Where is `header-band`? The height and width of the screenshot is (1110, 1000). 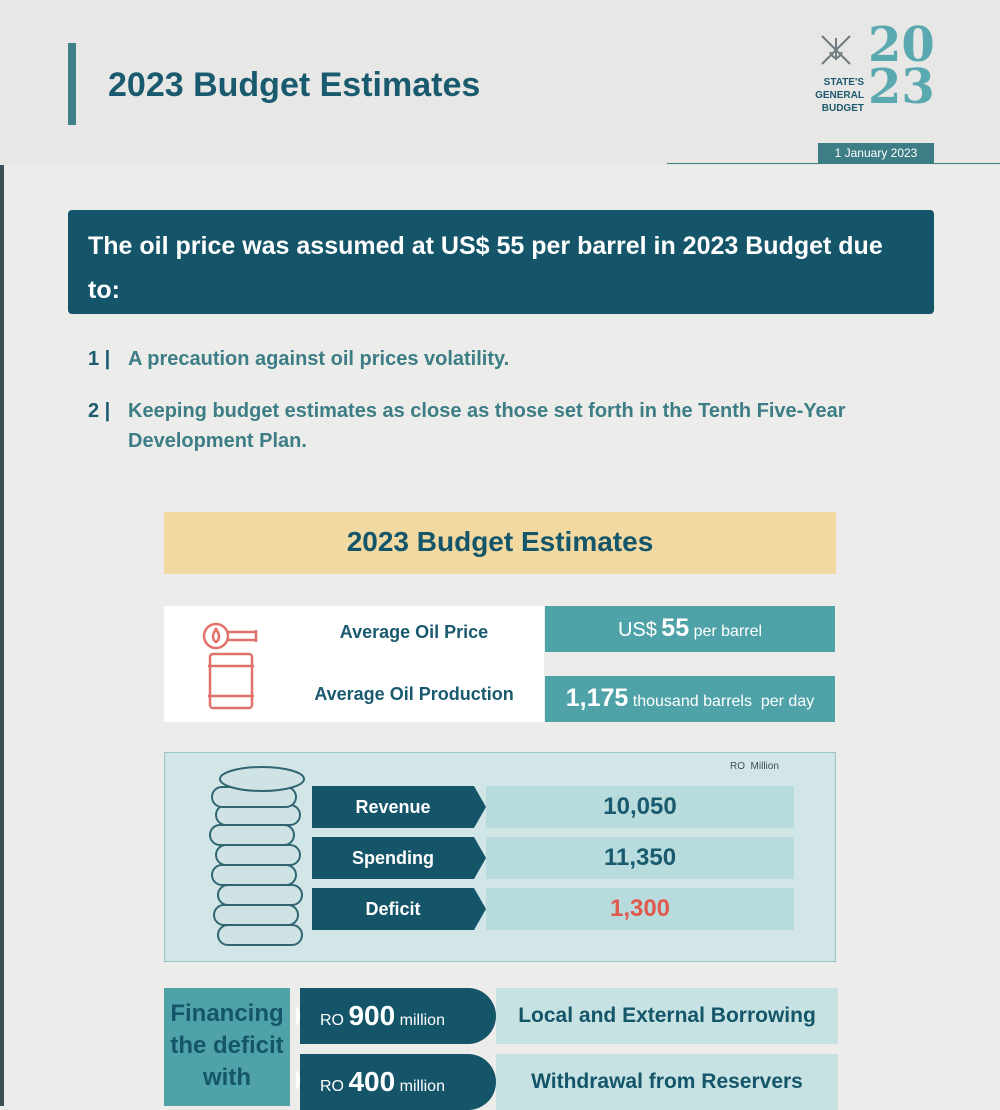 header-band is located at coordinates (500, 82).